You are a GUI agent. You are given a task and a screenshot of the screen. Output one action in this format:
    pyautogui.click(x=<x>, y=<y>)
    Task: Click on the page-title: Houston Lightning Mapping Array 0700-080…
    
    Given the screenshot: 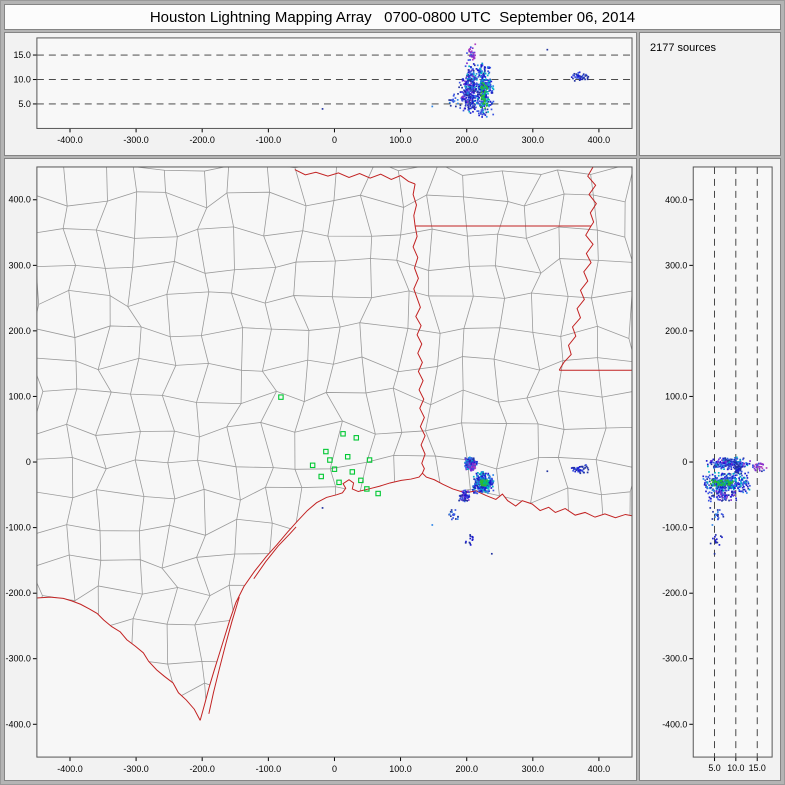 What is the action you would take?
    pyautogui.click(x=392, y=17)
    